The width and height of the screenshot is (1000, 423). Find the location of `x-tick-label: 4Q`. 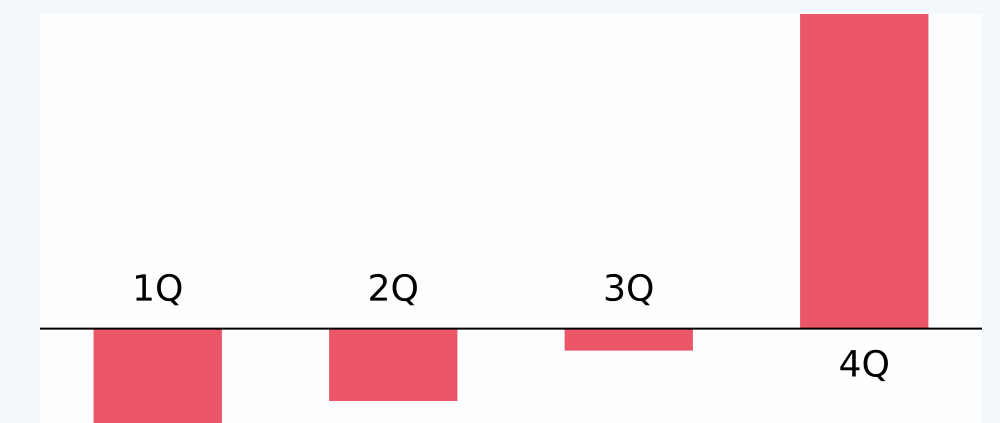

x-tick-label: 4Q is located at coordinates (864, 366).